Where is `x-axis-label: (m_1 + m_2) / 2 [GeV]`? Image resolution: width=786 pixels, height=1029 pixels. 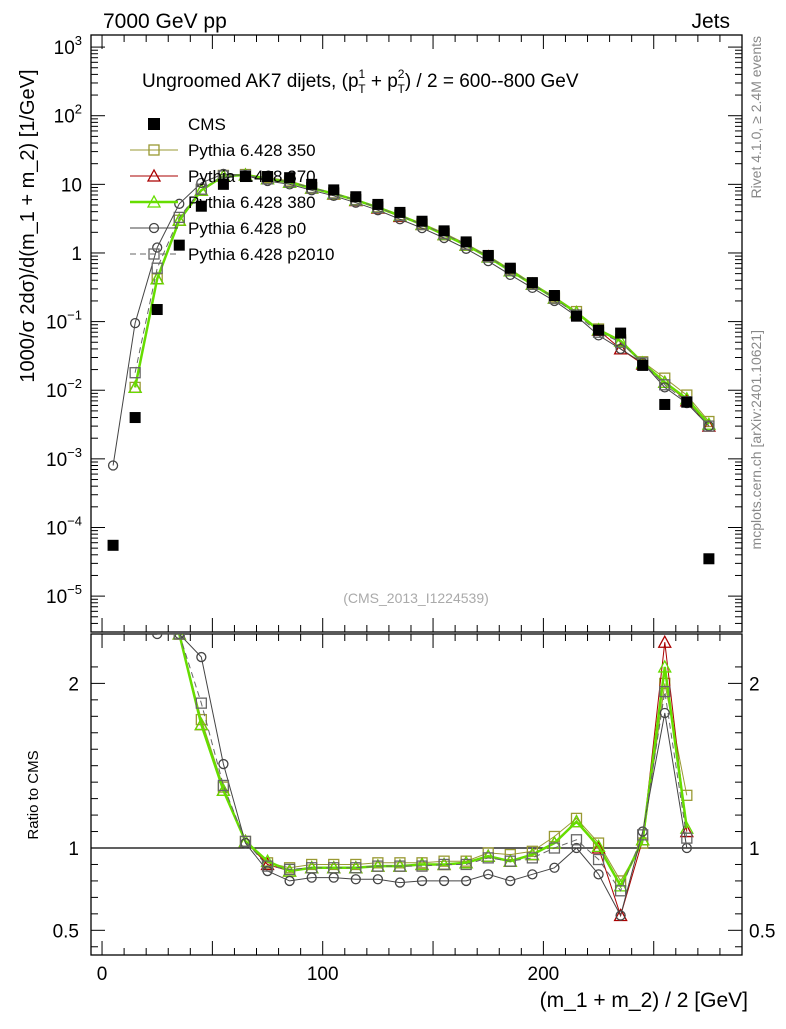
x-axis-label: (m_1 + m_2) / 2 [GeV] is located at coordinates (644, 1000).